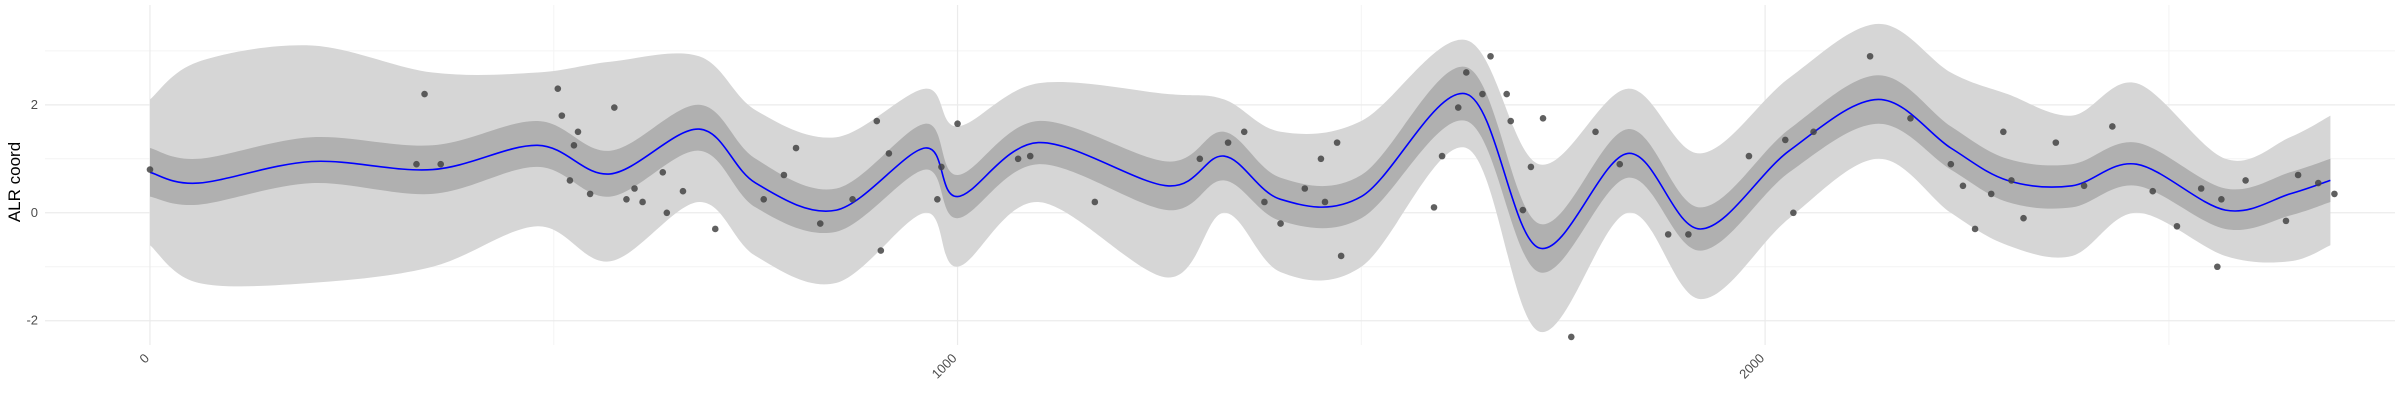 This screenshot has width=2400, height=400. I want to click on y-tick-label: -2, so click(32, 320).